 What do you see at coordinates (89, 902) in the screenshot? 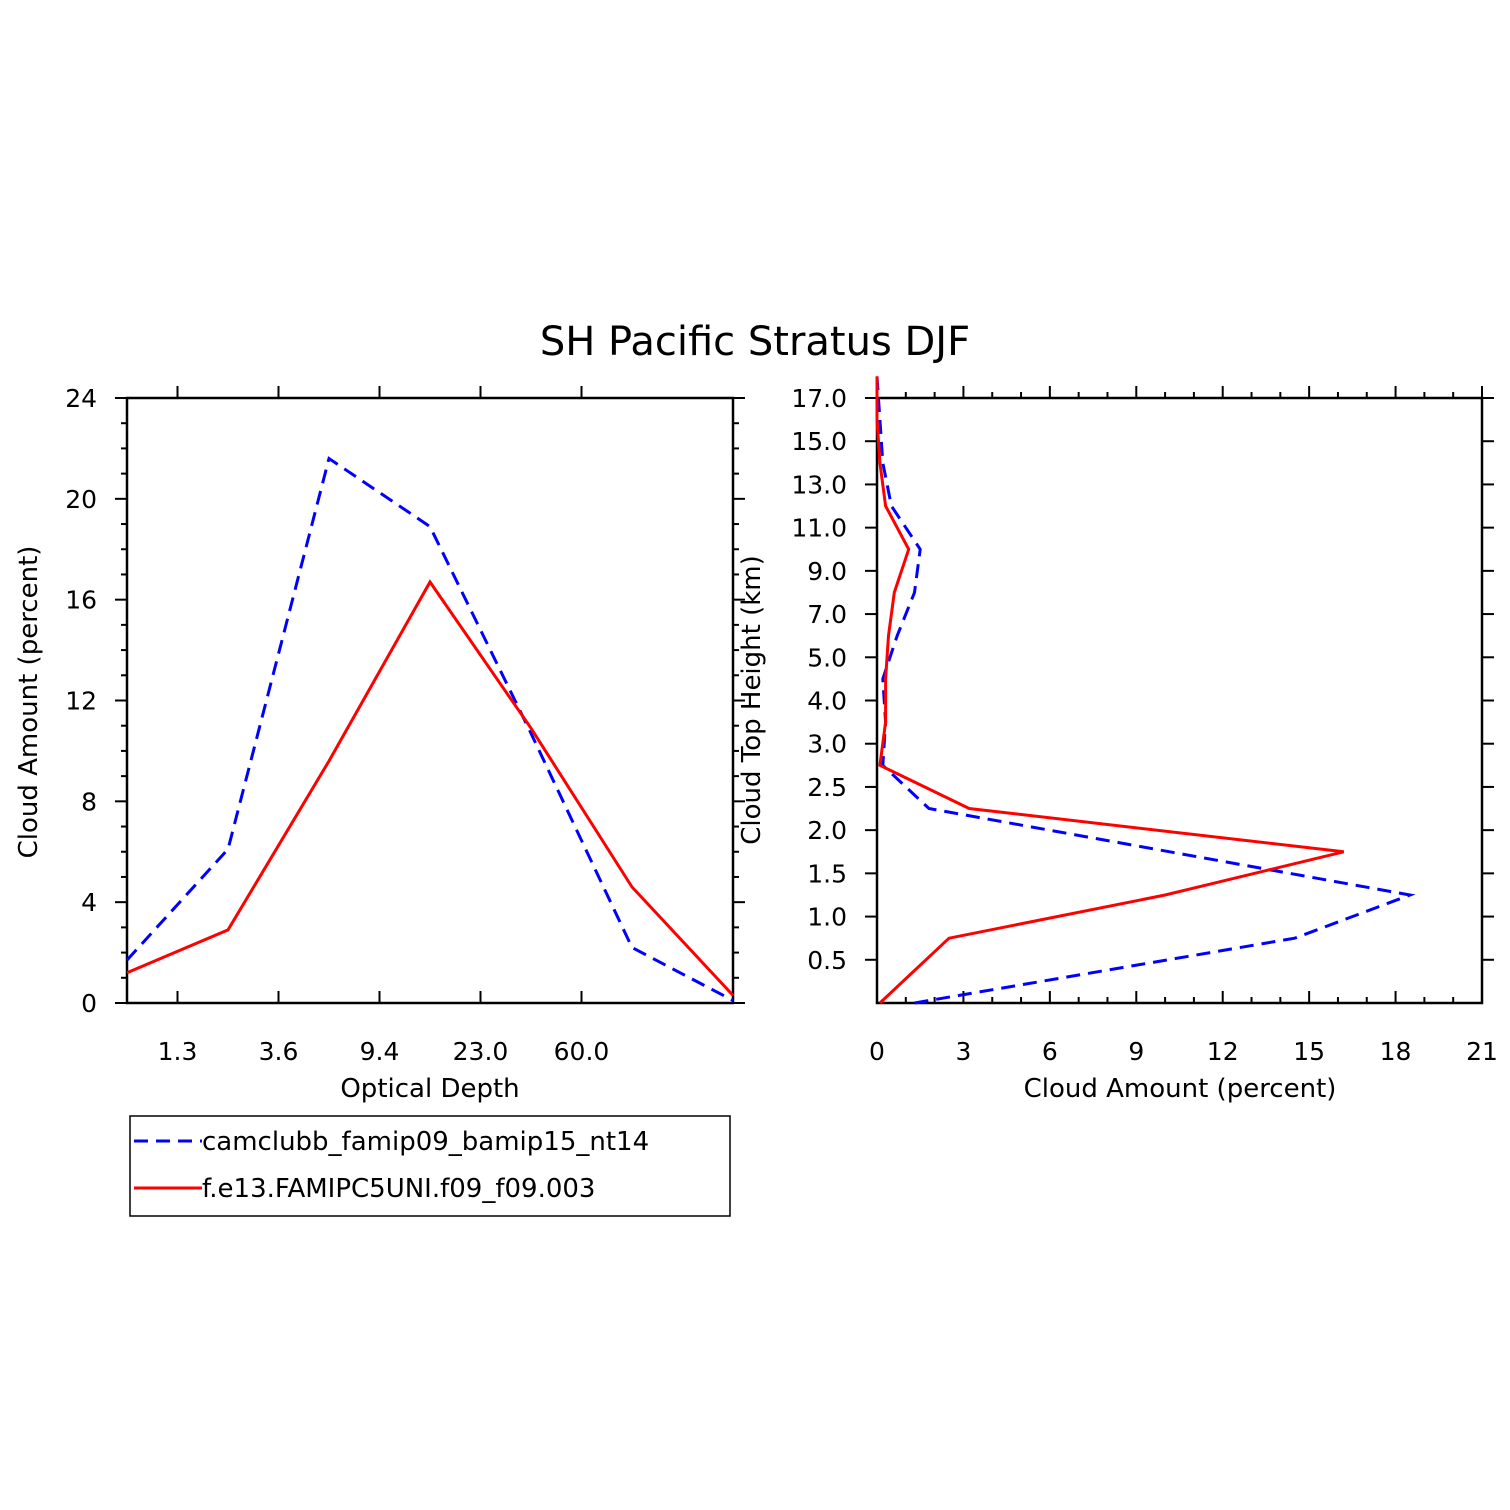
I see `left-y-tick-label: 4` at bounding box center [89, 902].